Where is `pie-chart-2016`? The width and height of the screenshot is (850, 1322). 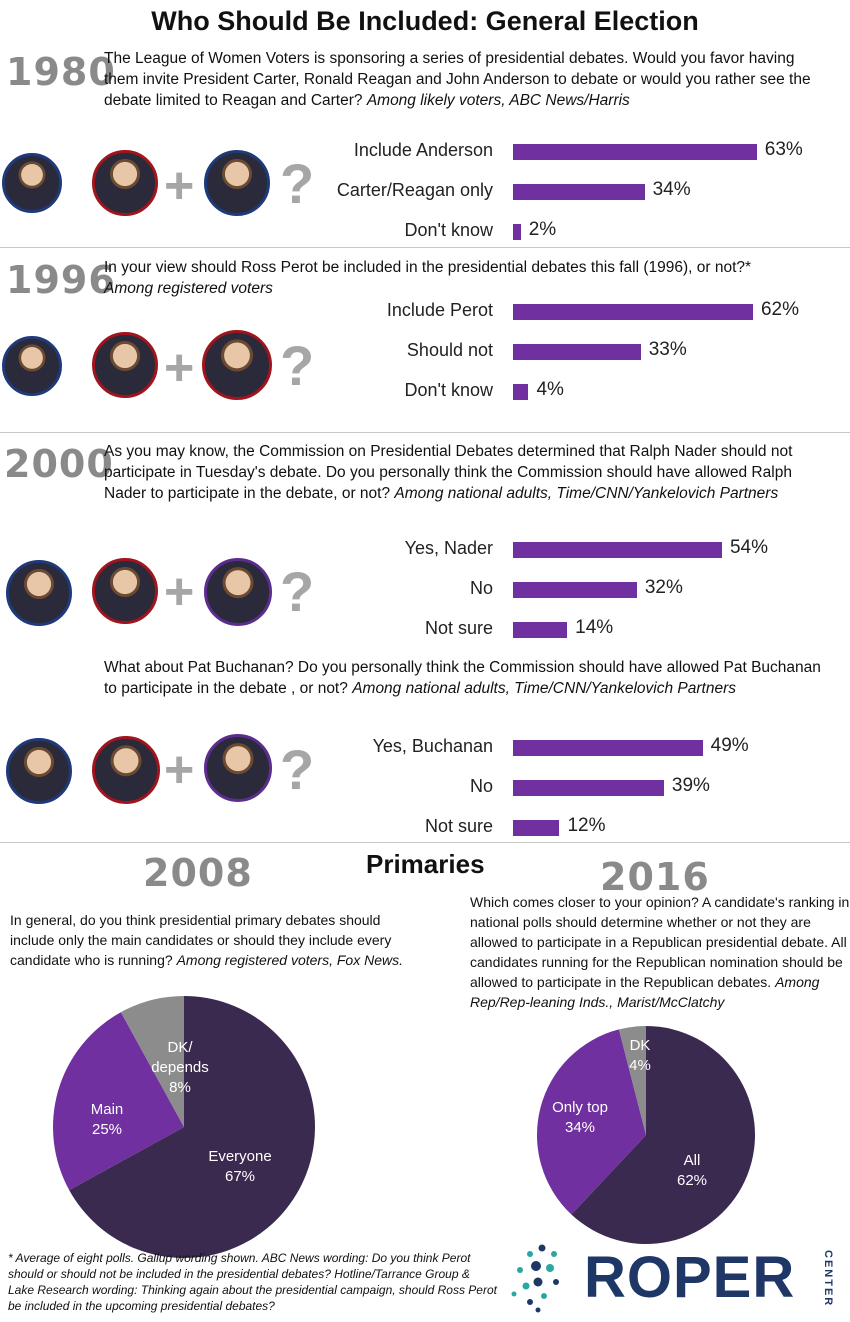 pie-chart-2016 is located at coordinates (646, 1135).